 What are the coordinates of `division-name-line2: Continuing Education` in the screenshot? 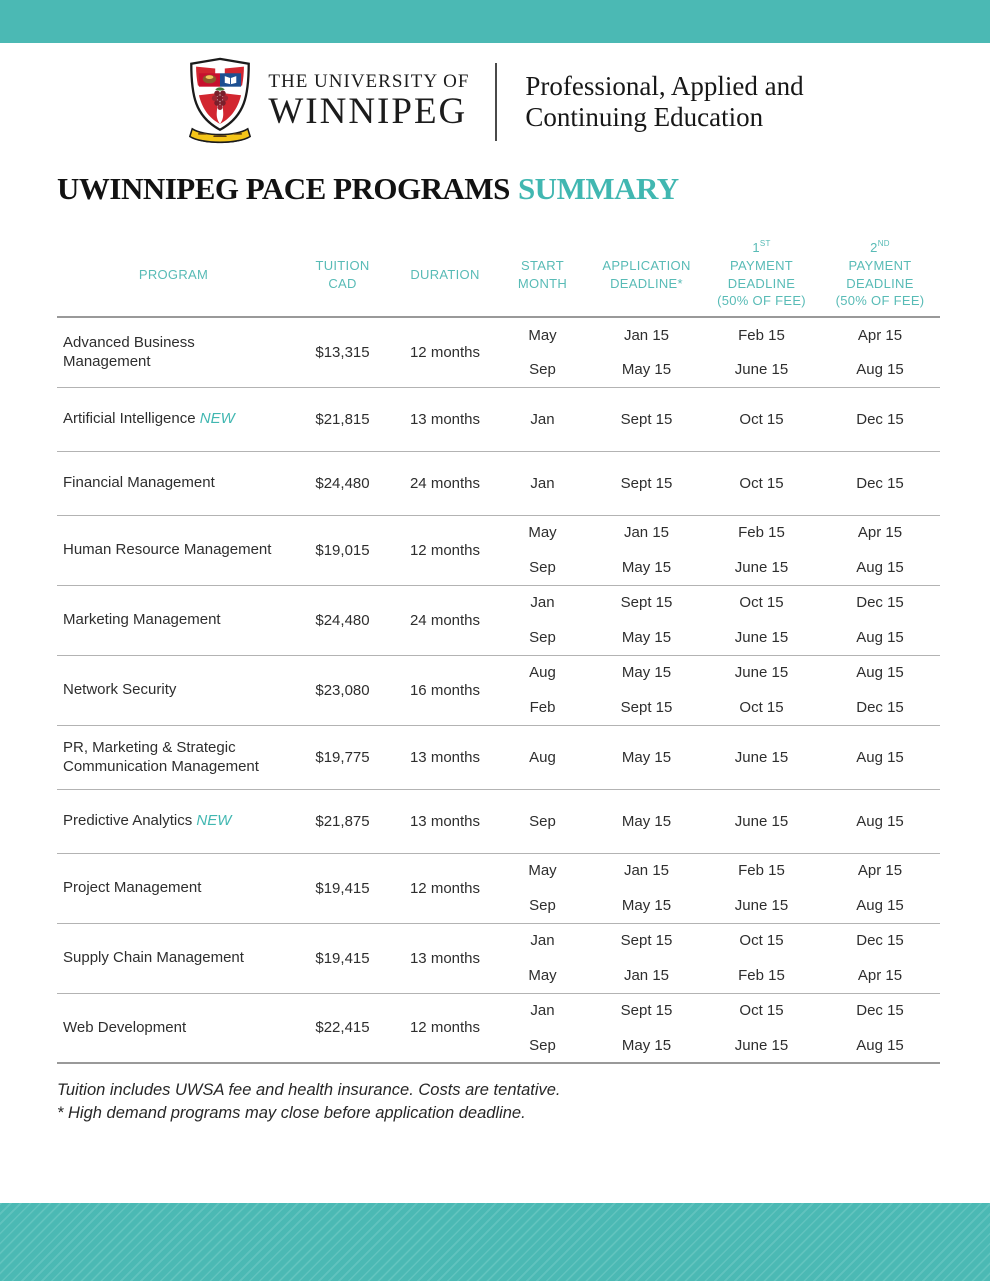 It's located at (644, 117).